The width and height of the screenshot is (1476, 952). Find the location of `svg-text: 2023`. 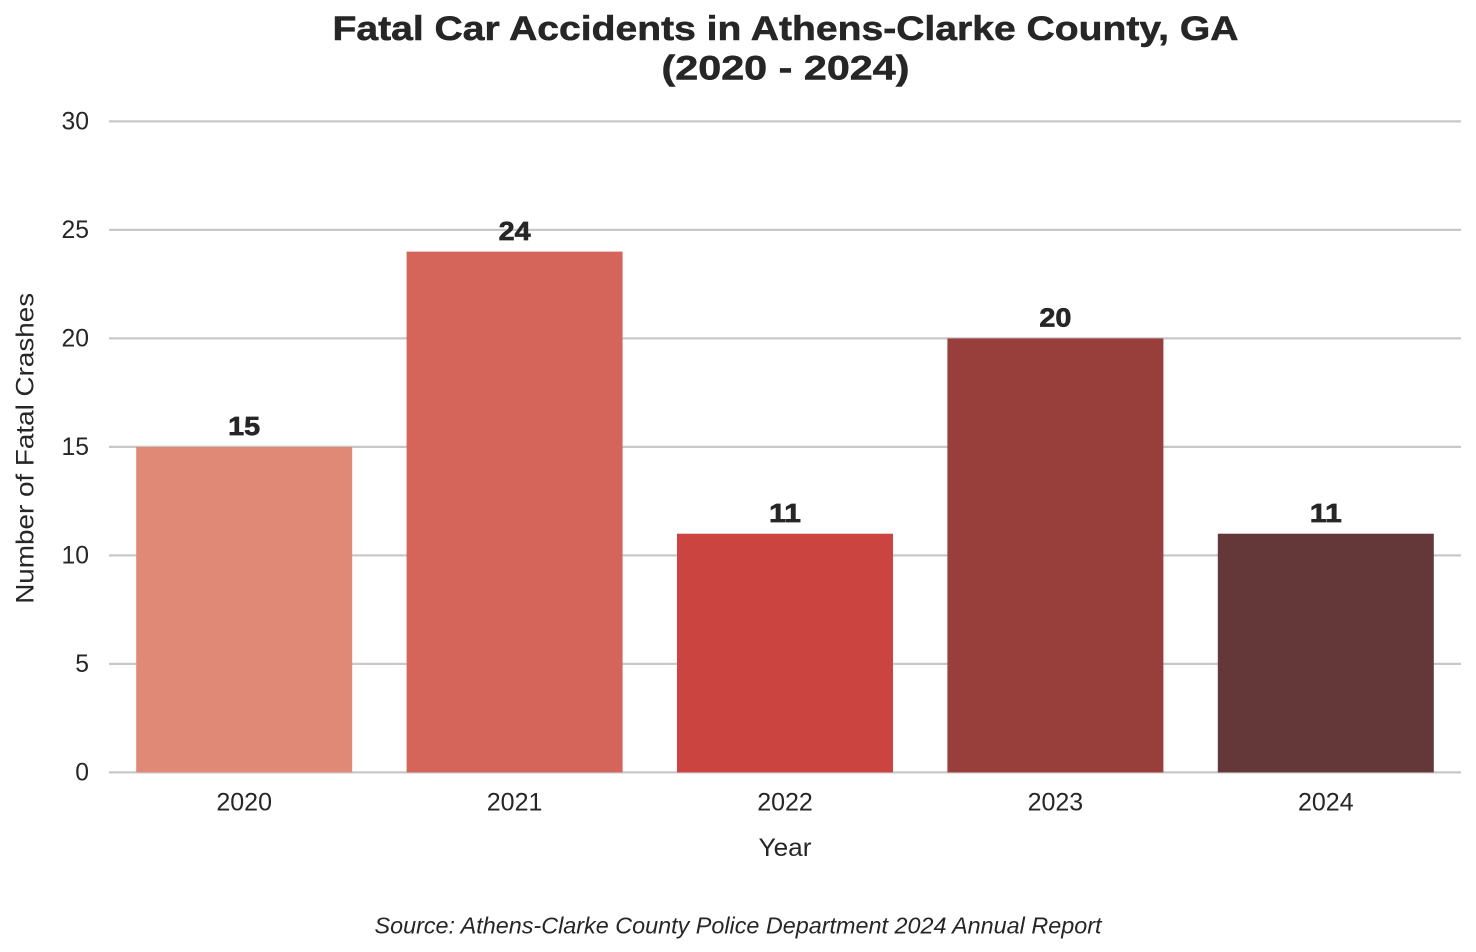

svg-text: 2023 is located at coordinates (1056, 803).